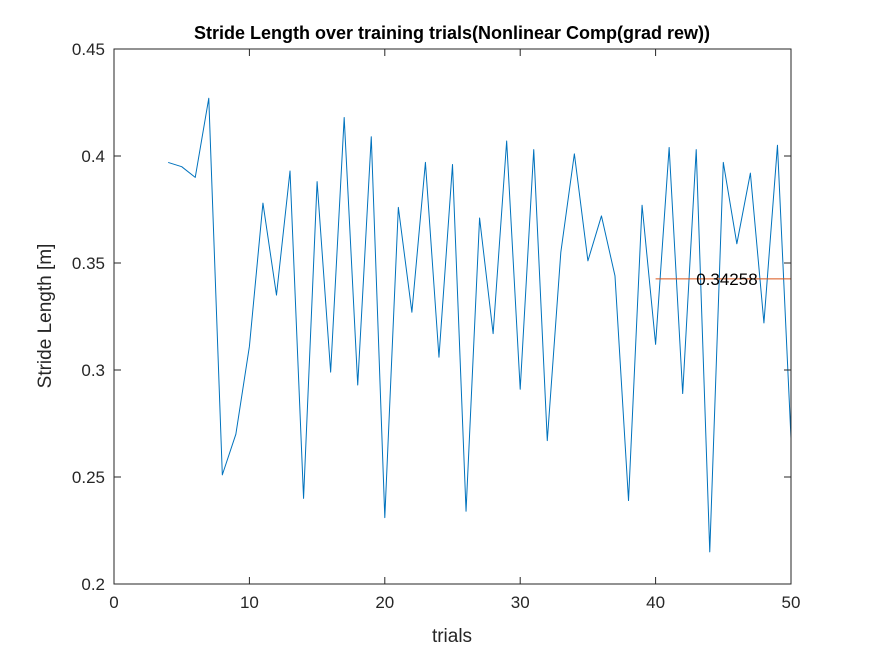 The height and width of the screenshot is (656, 875). What do you see at coordinates (249, 602) in the screenshot?
I see `x-tick-label: 10` at bounding box center [249, 602].